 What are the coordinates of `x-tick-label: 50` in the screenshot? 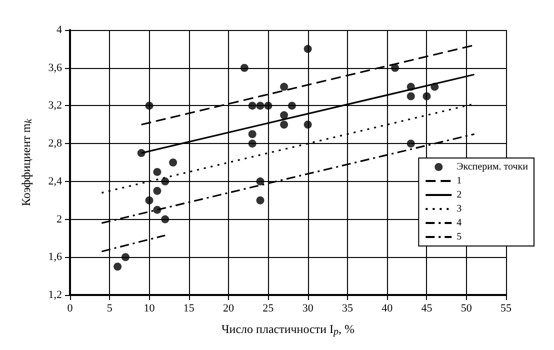 It's located at (466, 308).